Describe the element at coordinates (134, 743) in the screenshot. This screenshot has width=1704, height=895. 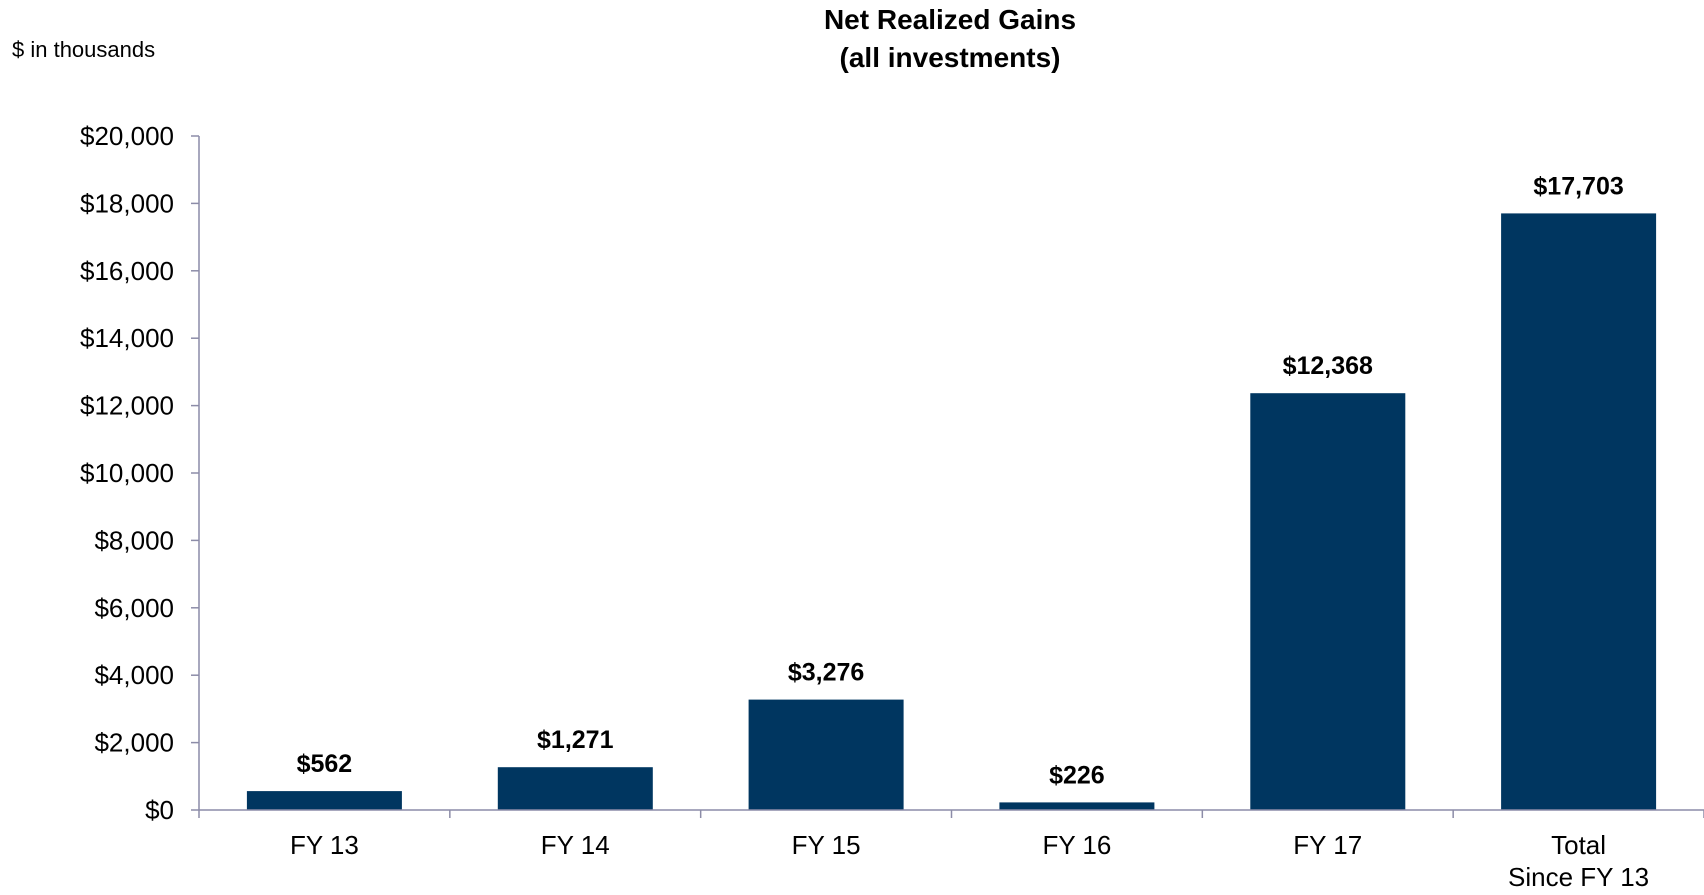
I see `y-tick-label-1: $2,000` at that location.